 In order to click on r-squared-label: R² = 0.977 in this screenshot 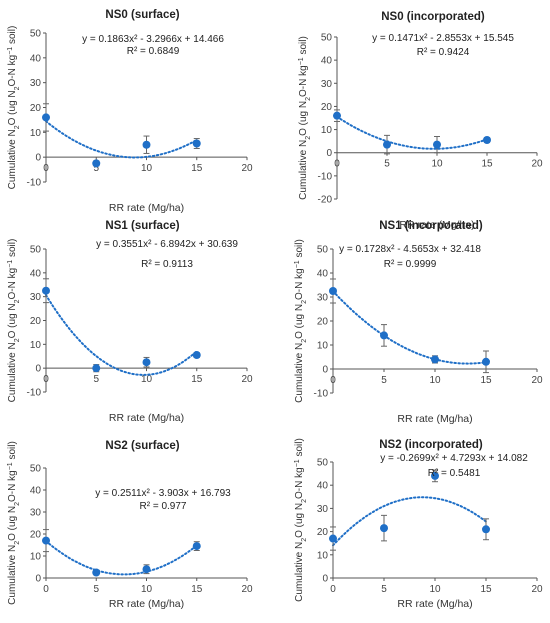, I will do `click(163, 506)`.